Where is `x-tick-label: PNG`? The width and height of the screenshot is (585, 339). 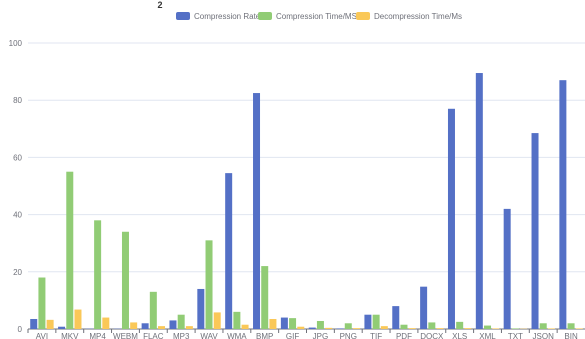 x-tick-label: PNG is located at coordinates (348, 335).